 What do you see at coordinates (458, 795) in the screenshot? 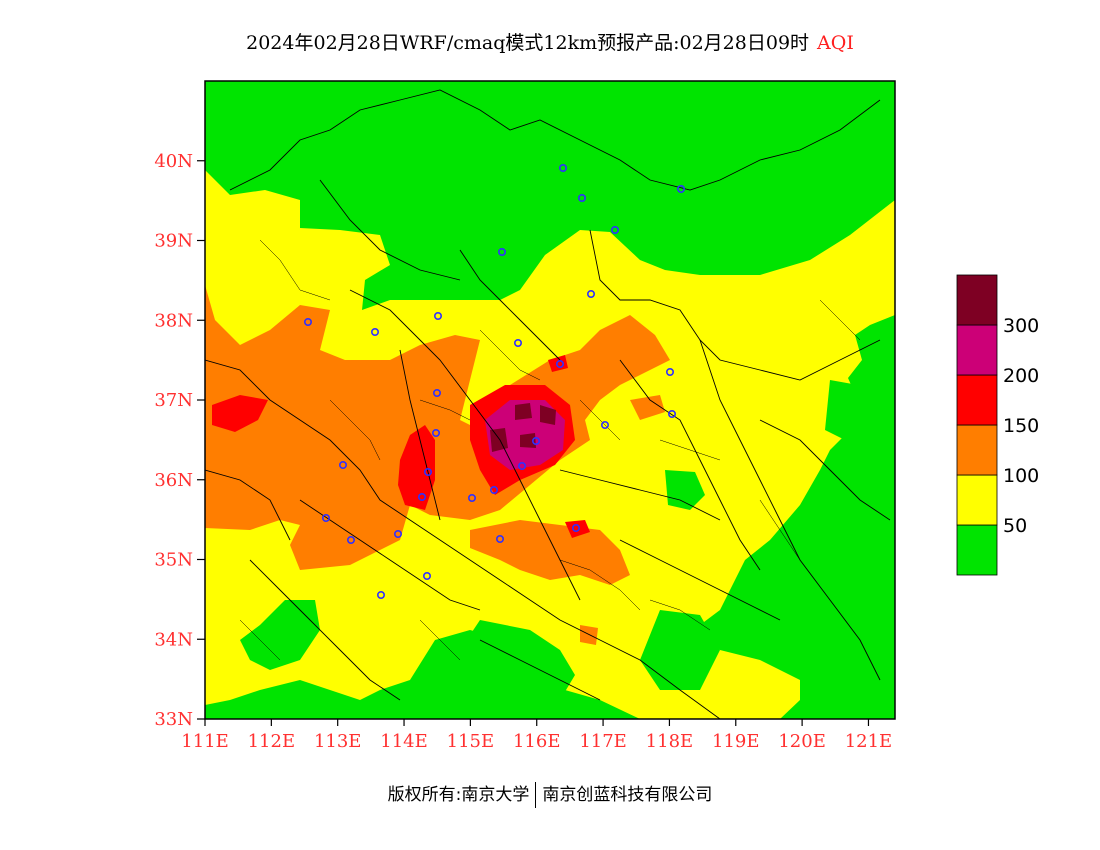
I see `footer-left: 版权所有:南京大学` at bounding box center [458, 795].